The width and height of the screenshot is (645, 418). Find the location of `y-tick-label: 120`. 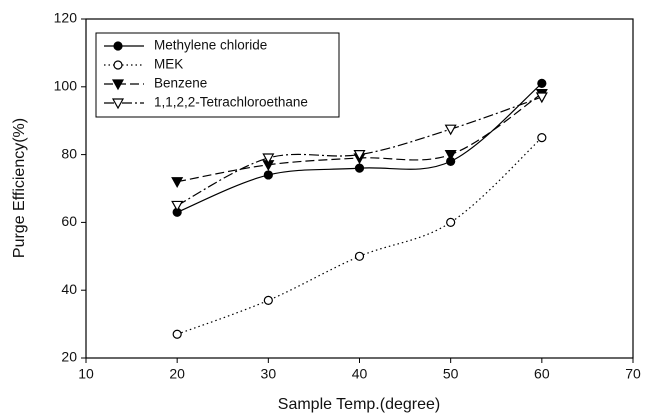

y-tick-label: 120 is located at coordinates (66, 18).